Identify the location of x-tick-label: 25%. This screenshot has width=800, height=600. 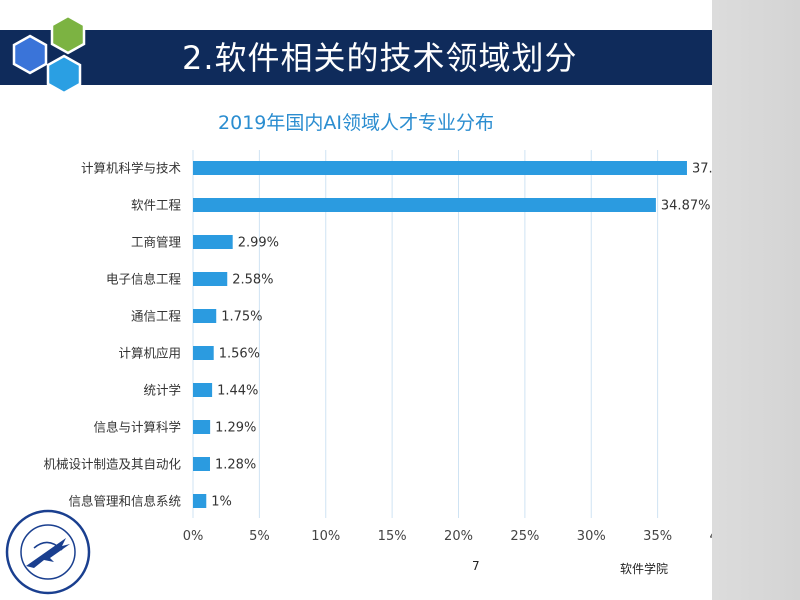
(524, 536).